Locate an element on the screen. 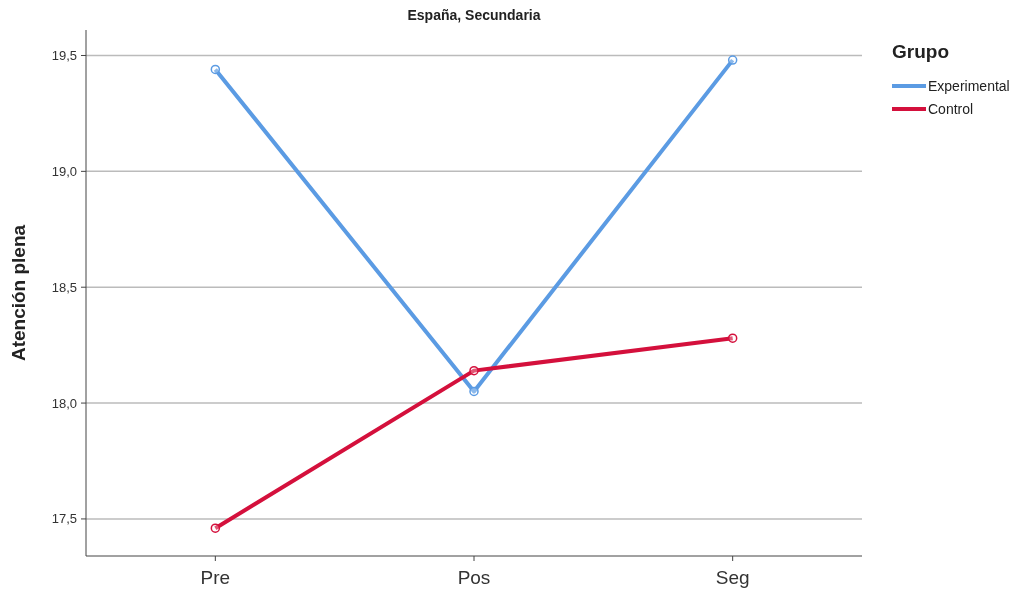 This screenshot has width=1025, height=594. x-tick-label: Seg is located at coordinates (732, 577).